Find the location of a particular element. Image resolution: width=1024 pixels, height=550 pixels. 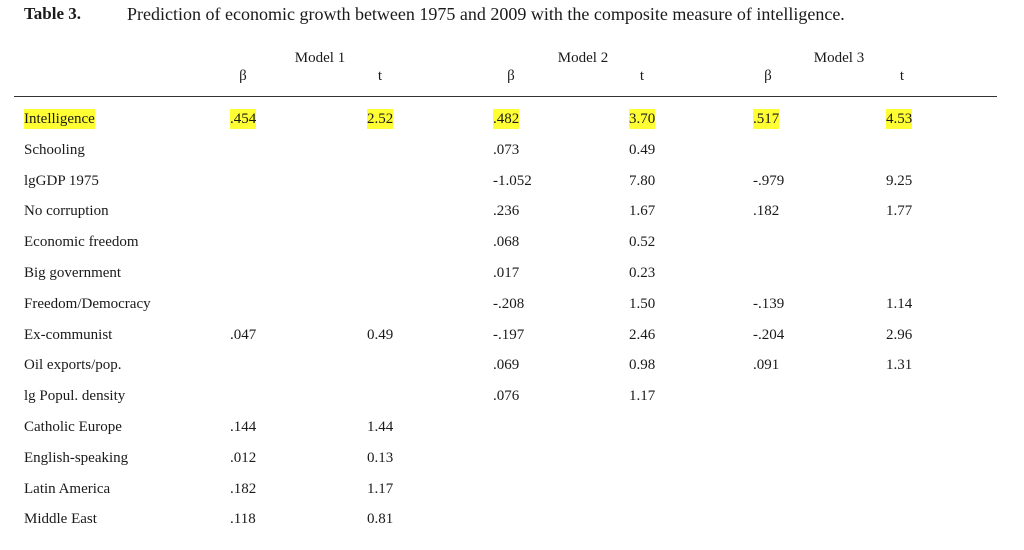

model-1-beta-header: β is located at coordinates (243, 76).